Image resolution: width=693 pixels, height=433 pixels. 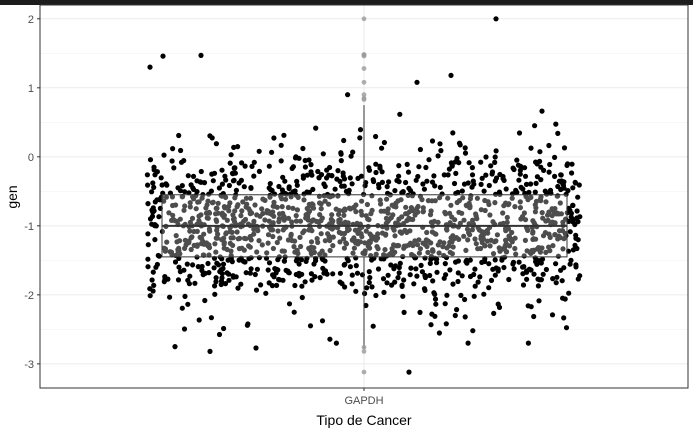 What do you see at coordinates (364, 372) in the screenshot?
I see `outlier-point` at bounding box center [364, 372].